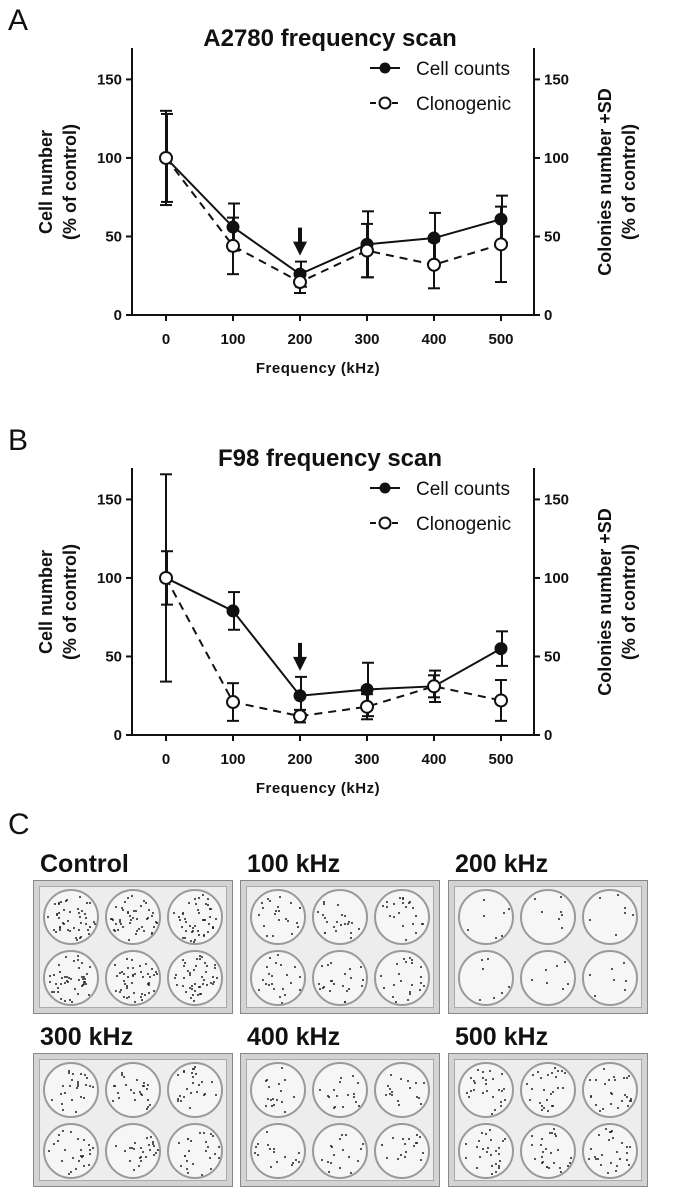 This screenshot has height=1200, width=675. Describe the element at coordinates (385, 103) in the screenshot. I see `legend-marker-clonogenic` at that location.